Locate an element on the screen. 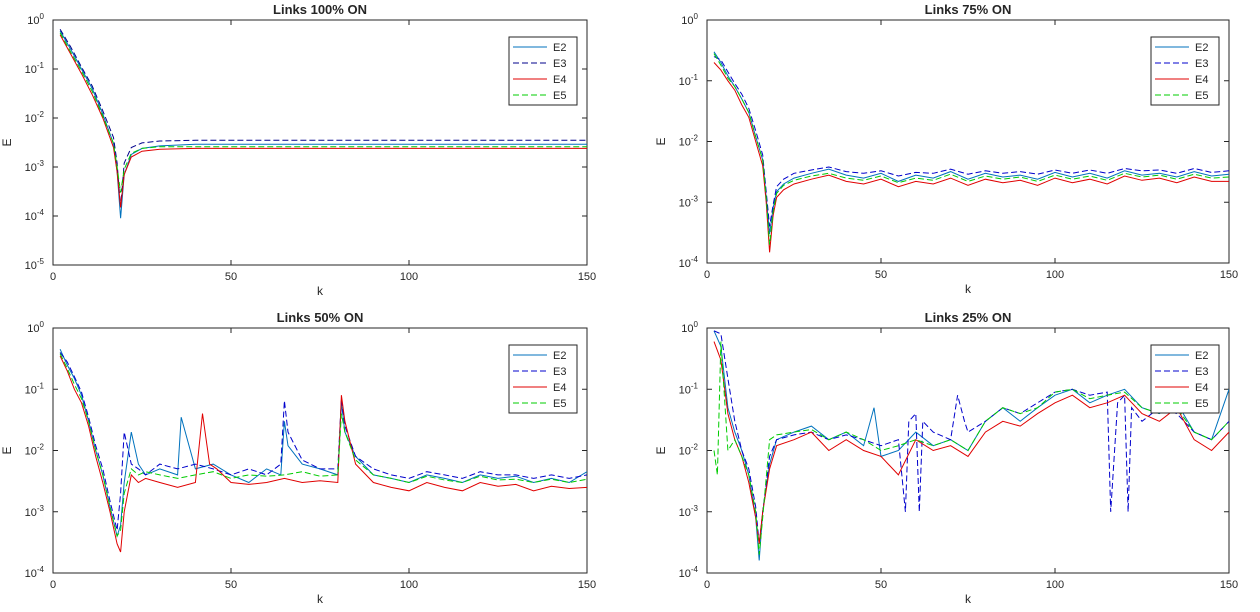 The height and width of the screenshot is (612, 1260). chart-title: Links 100% ON is located at coordinates (320, 9).